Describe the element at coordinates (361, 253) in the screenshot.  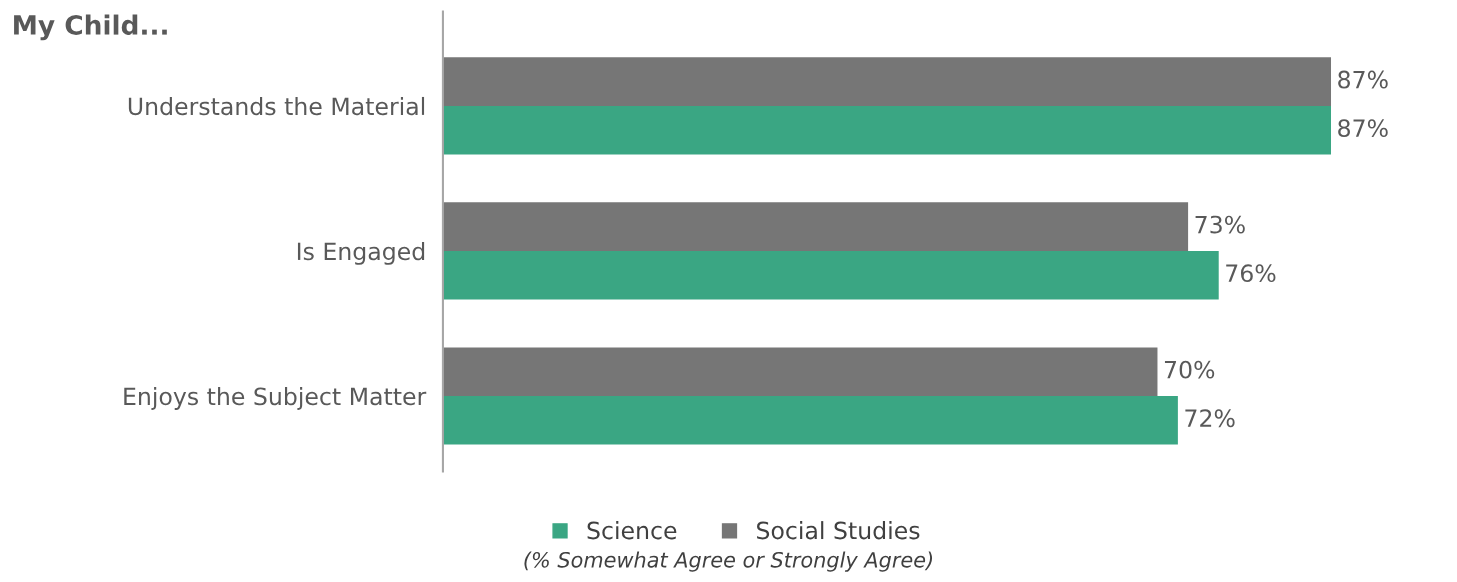
I see `y-tick-label: Is Engaged` at that location.